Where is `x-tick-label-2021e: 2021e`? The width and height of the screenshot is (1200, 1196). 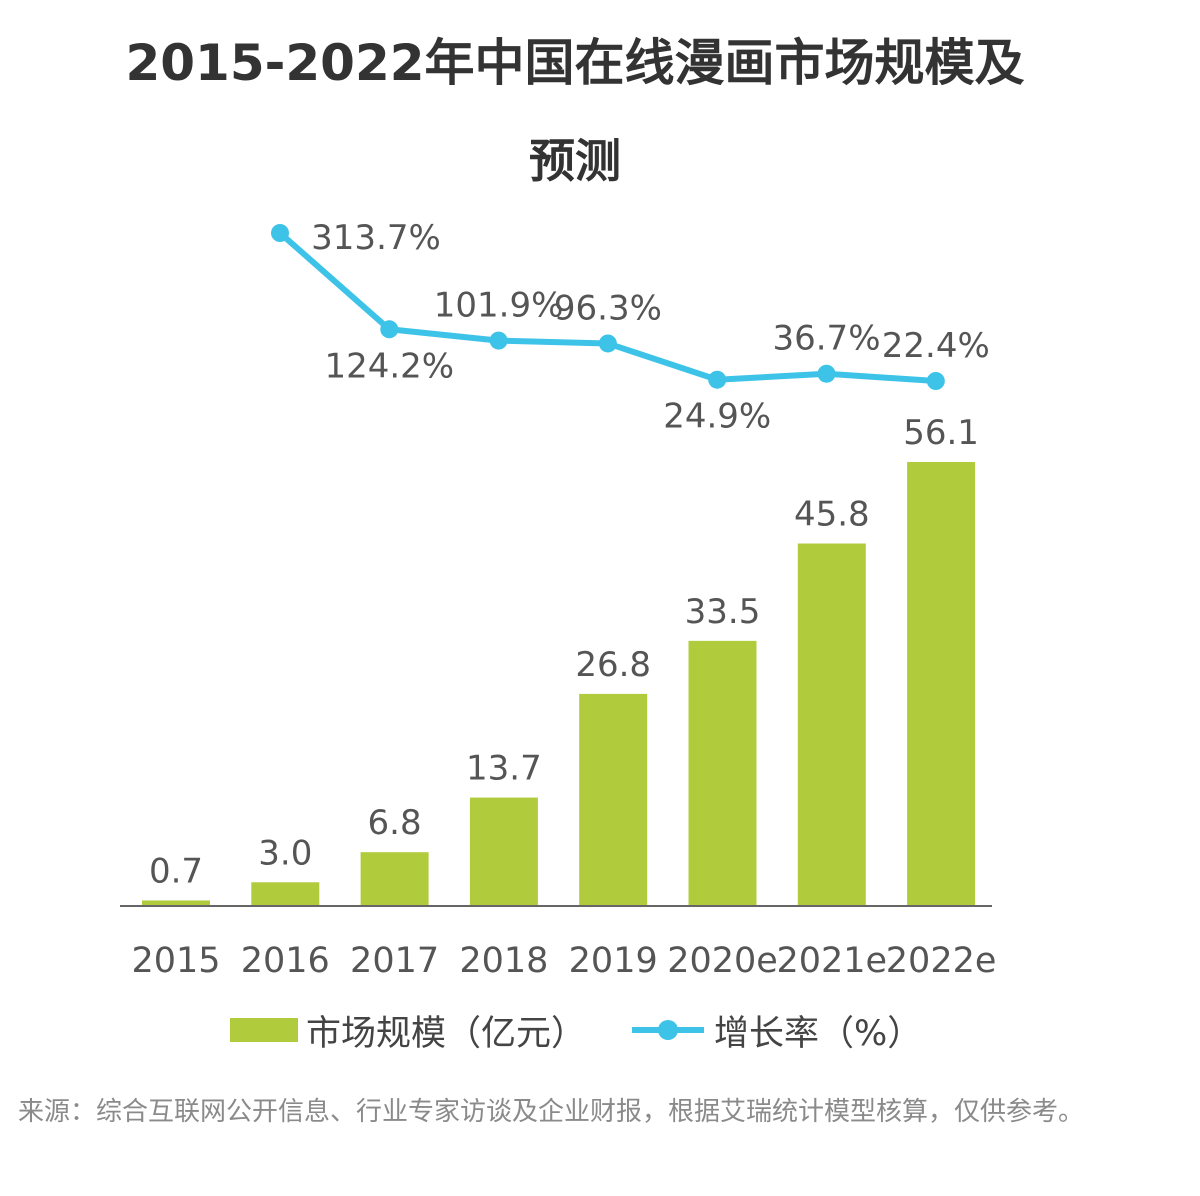 x-tick-label-2021e: 2021e is located at coordinates (831, 961).